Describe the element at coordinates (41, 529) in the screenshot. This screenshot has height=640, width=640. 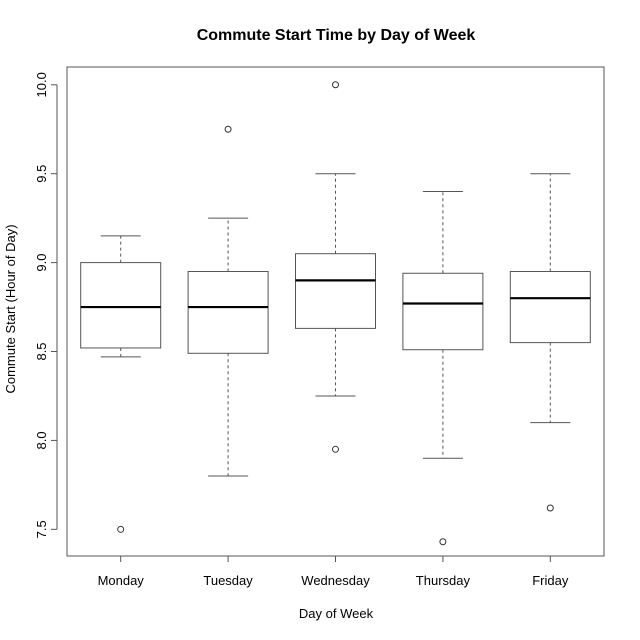
I see `y-tick-label: 7.5` at that location.